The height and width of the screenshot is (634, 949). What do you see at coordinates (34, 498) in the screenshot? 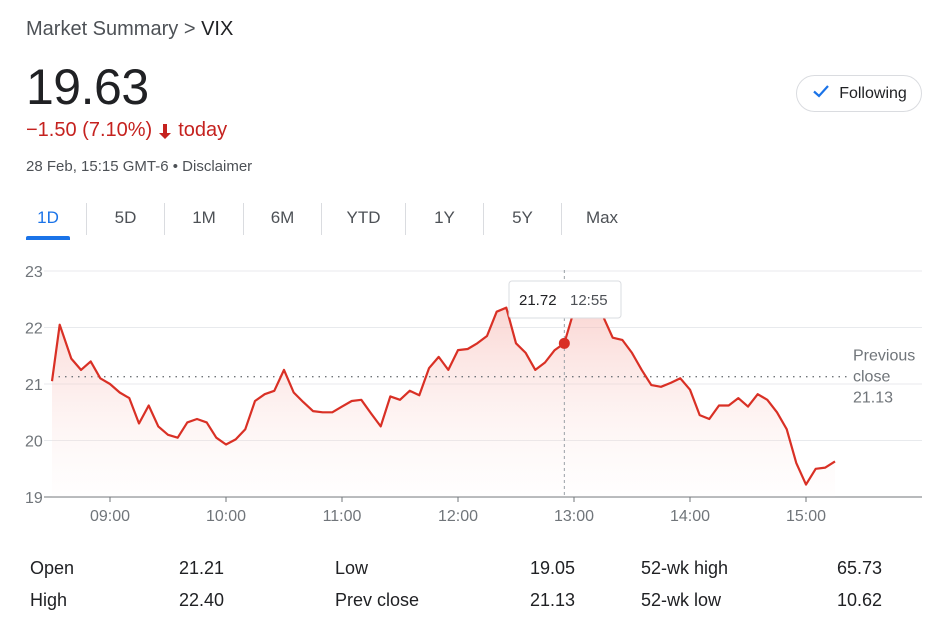
I see `y-tick-label: 19` at bounding box center [34, 498].